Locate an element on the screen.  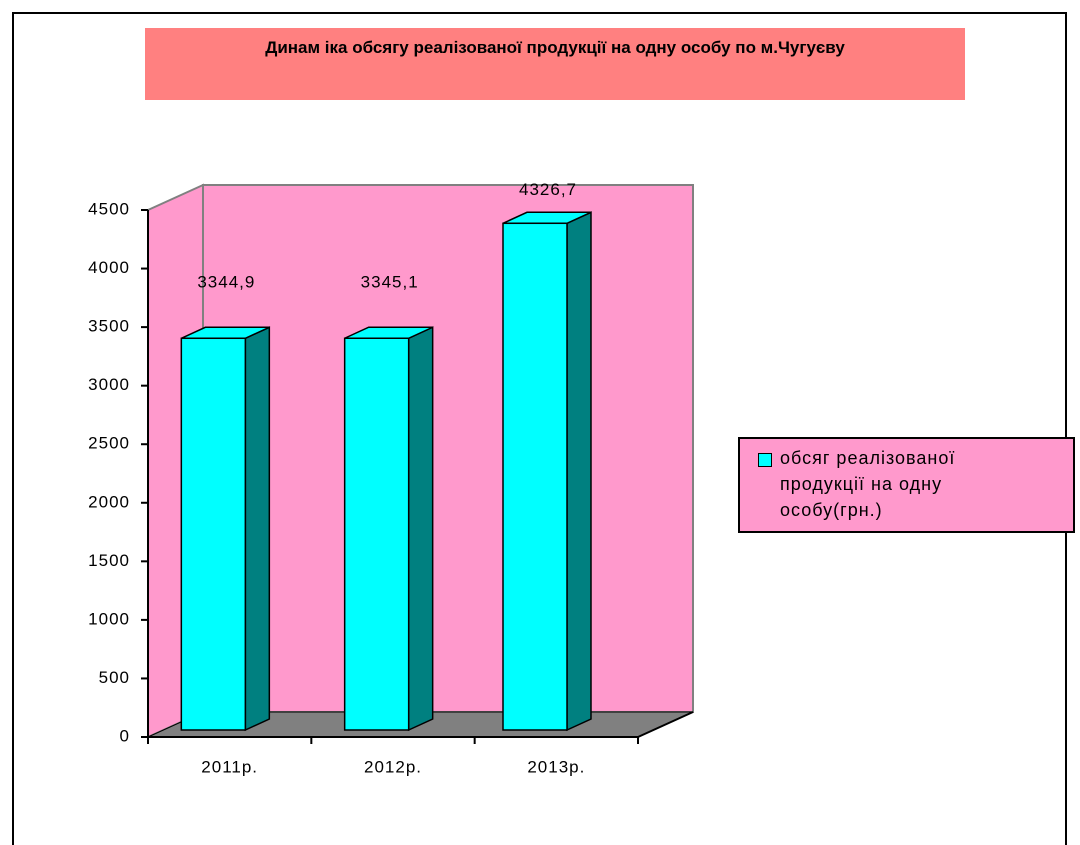
y-tick-label: 1500 is located at coordinates (109, 560).